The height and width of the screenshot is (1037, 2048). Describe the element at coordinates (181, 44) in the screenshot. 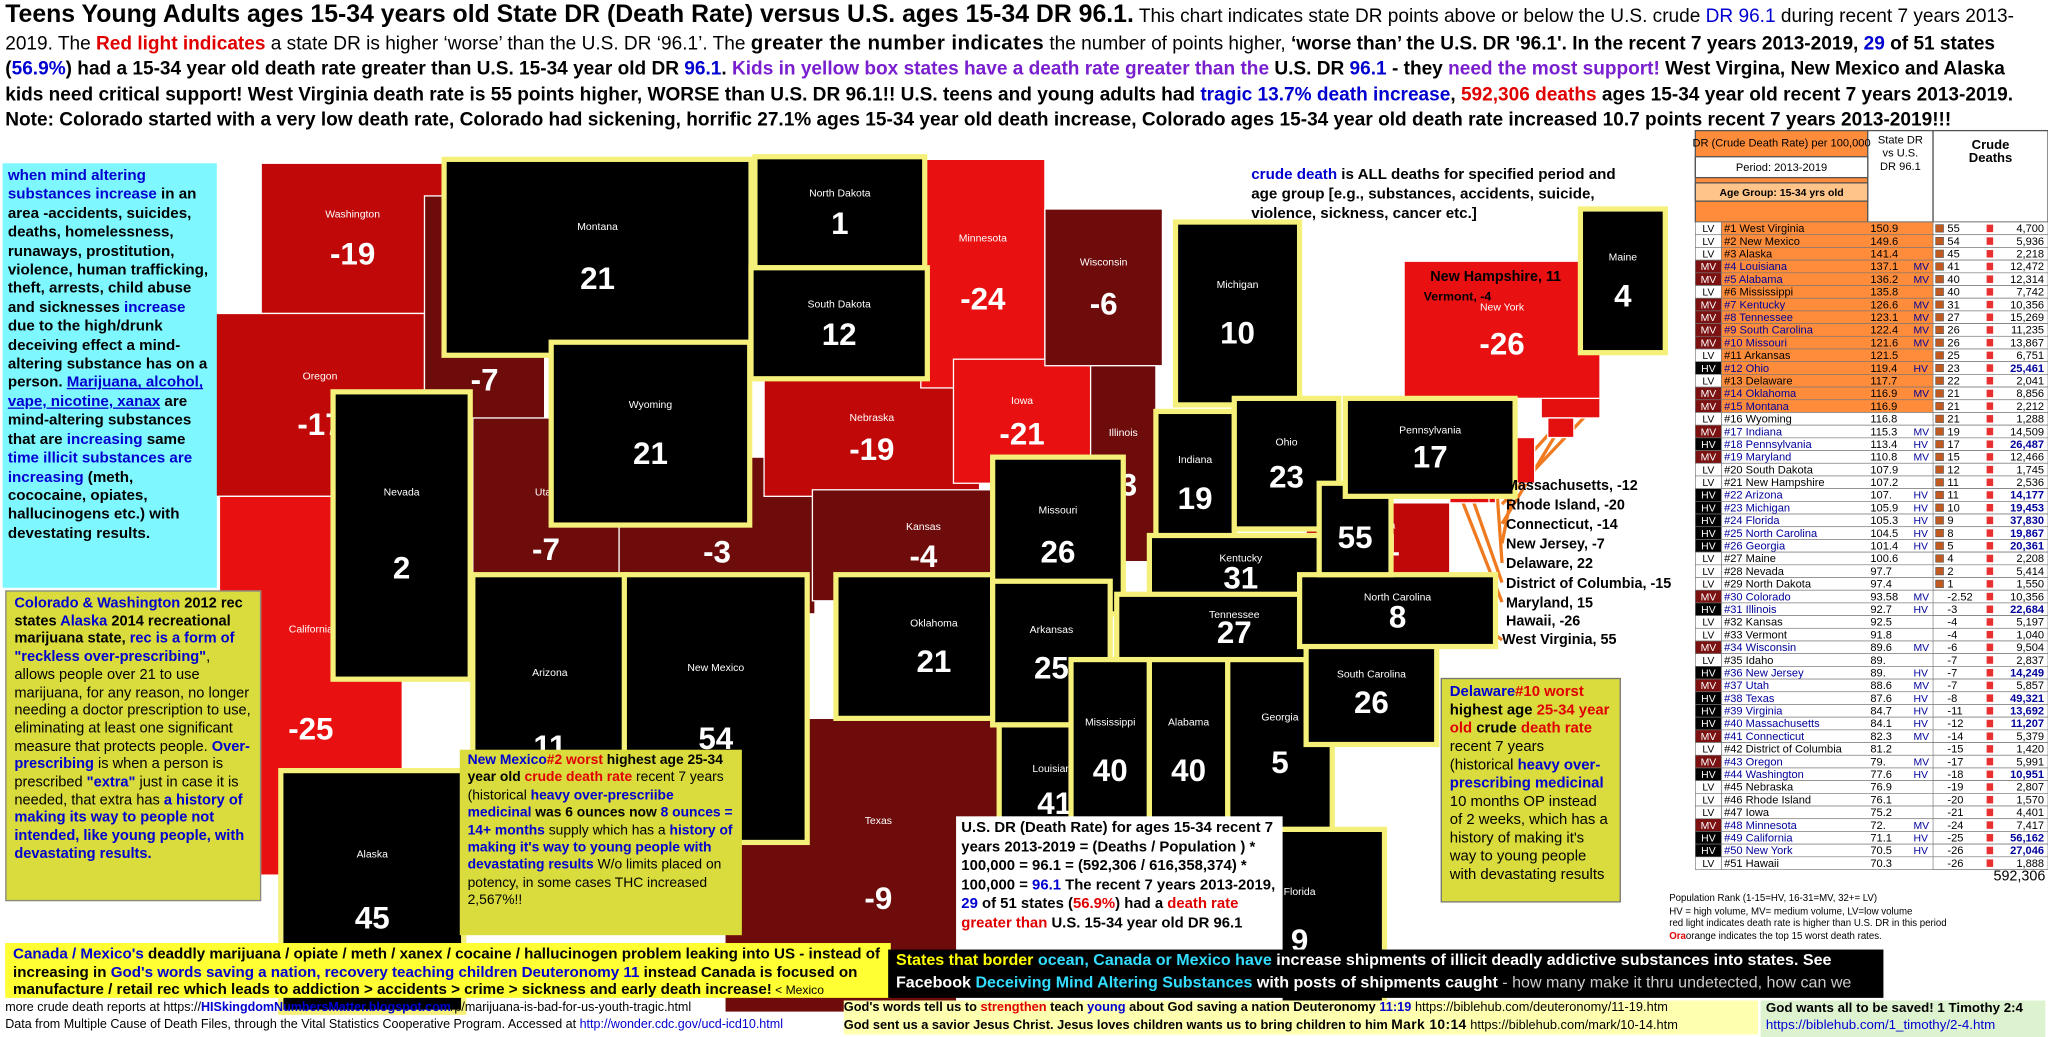

I see `text-run: Red light indicates` at that location.